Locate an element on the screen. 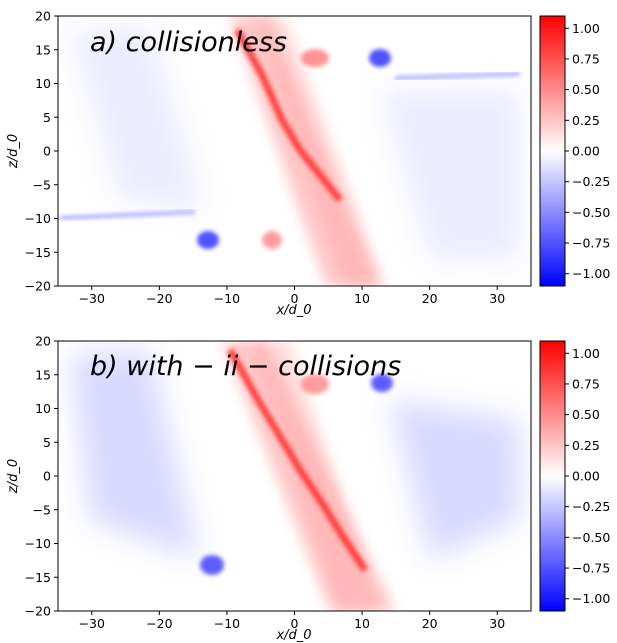  panel-title: b) with − ii − collisions is located at coordinates (245, 366).